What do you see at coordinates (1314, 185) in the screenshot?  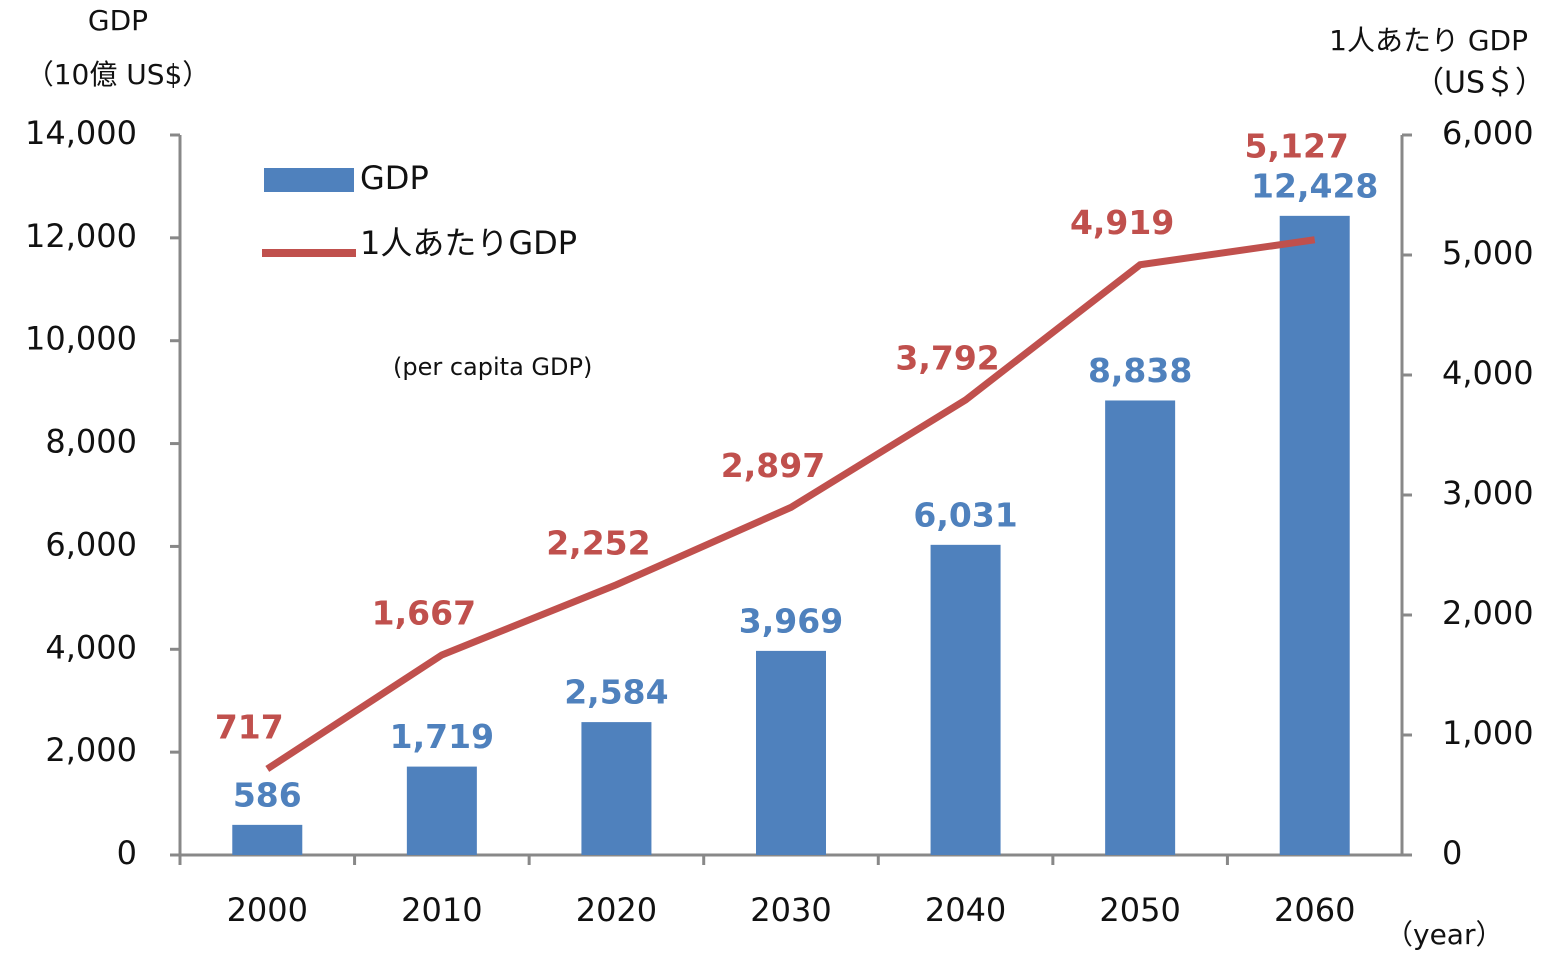 I see `bar-value-label: 12,428` at bounding box center [1314, 185].